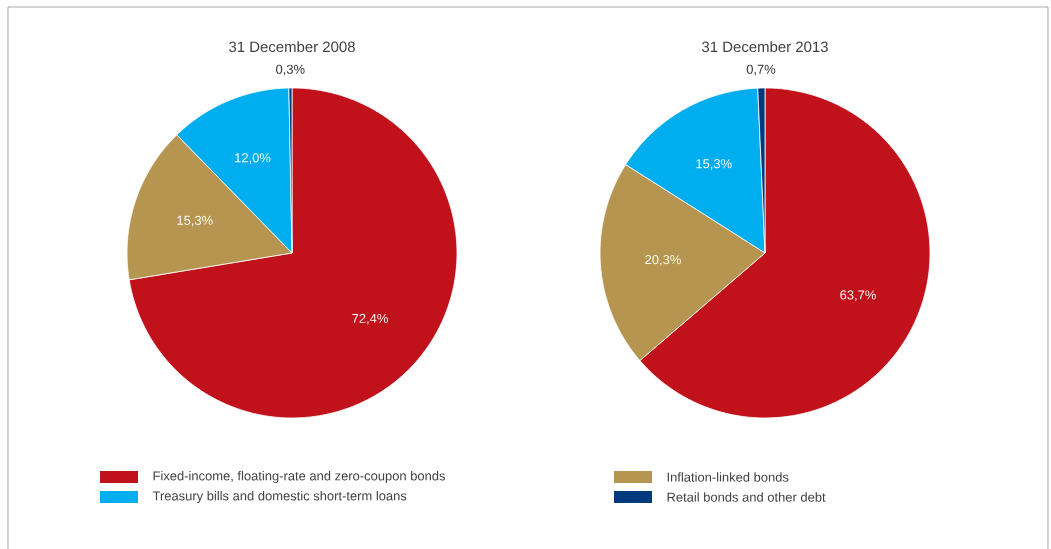 The width and height of the screenshot is (1051, 549). Describe the element at coordinates (663, 260) in the screenshot. I see `data-label: 20,3%` at that location.